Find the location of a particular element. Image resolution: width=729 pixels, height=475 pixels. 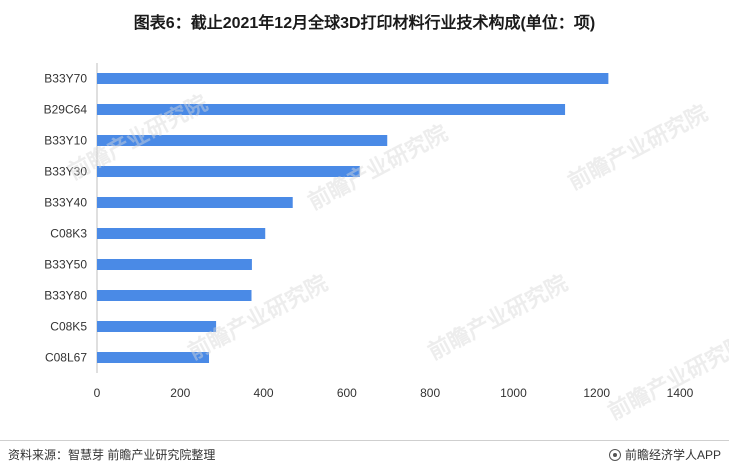

x-tick-label: 200 is located at coordinates (180, 393).